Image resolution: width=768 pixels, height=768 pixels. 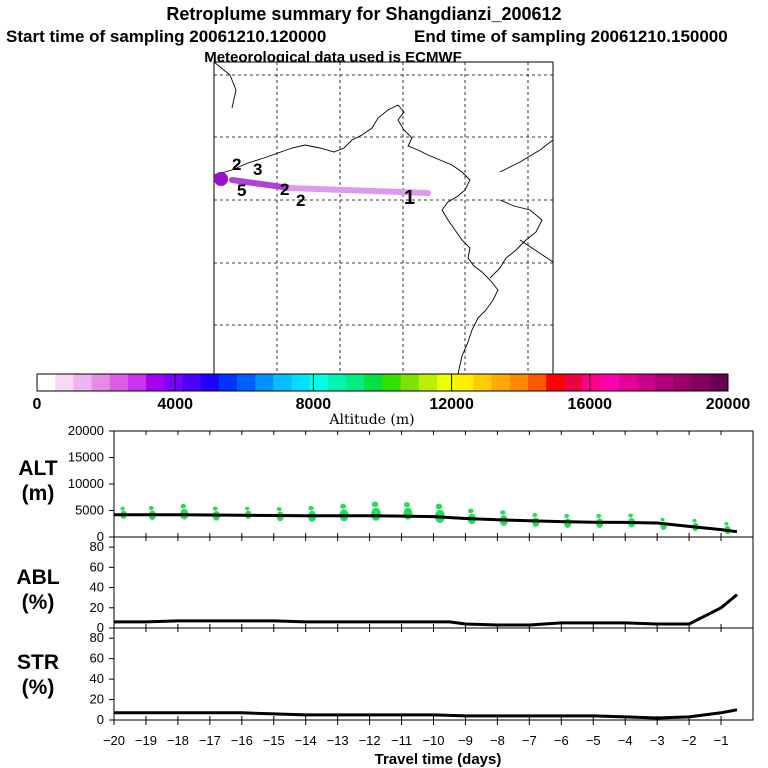 What do you see at coordinates (210, 740) in the screenshot?
I see `x-tick-label: −17` at bounding box center [210, 740].